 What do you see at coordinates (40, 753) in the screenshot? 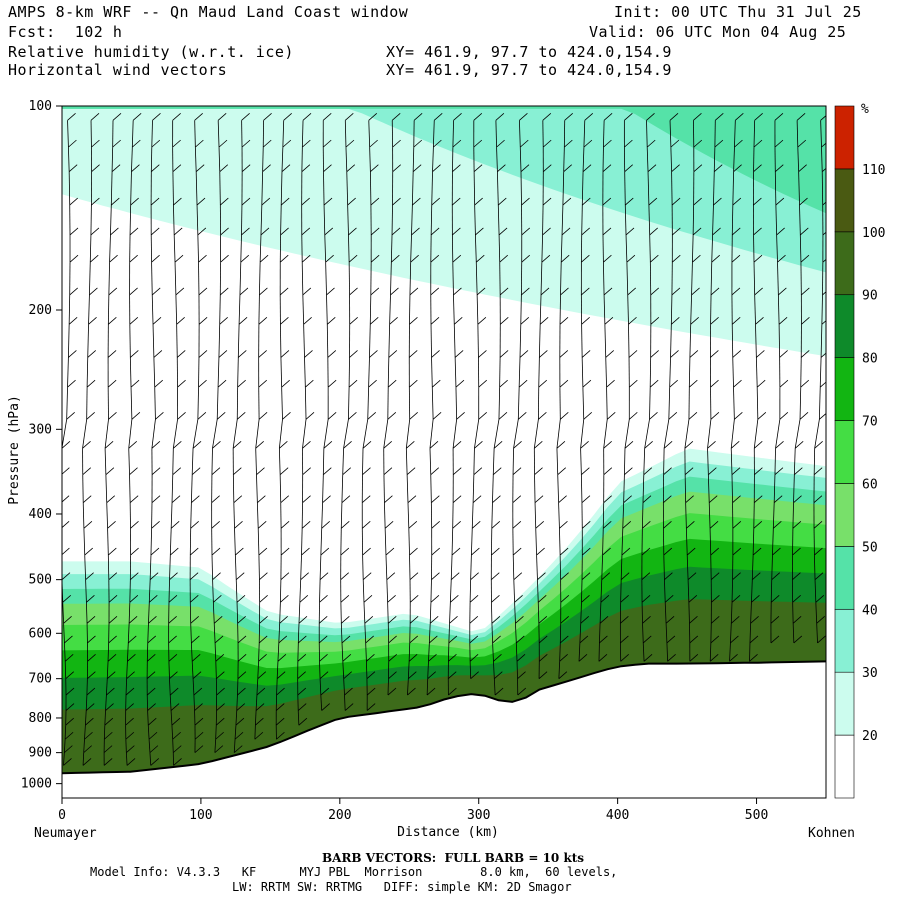
I see `y-tick-label: 900` at bounding box center [40, 753].